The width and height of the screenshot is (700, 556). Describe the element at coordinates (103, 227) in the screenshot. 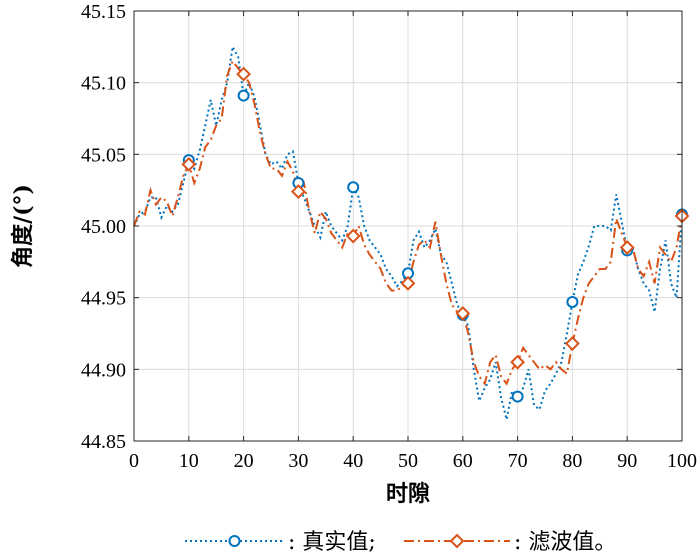

I see `y-tick-label: 45.00` at that location.